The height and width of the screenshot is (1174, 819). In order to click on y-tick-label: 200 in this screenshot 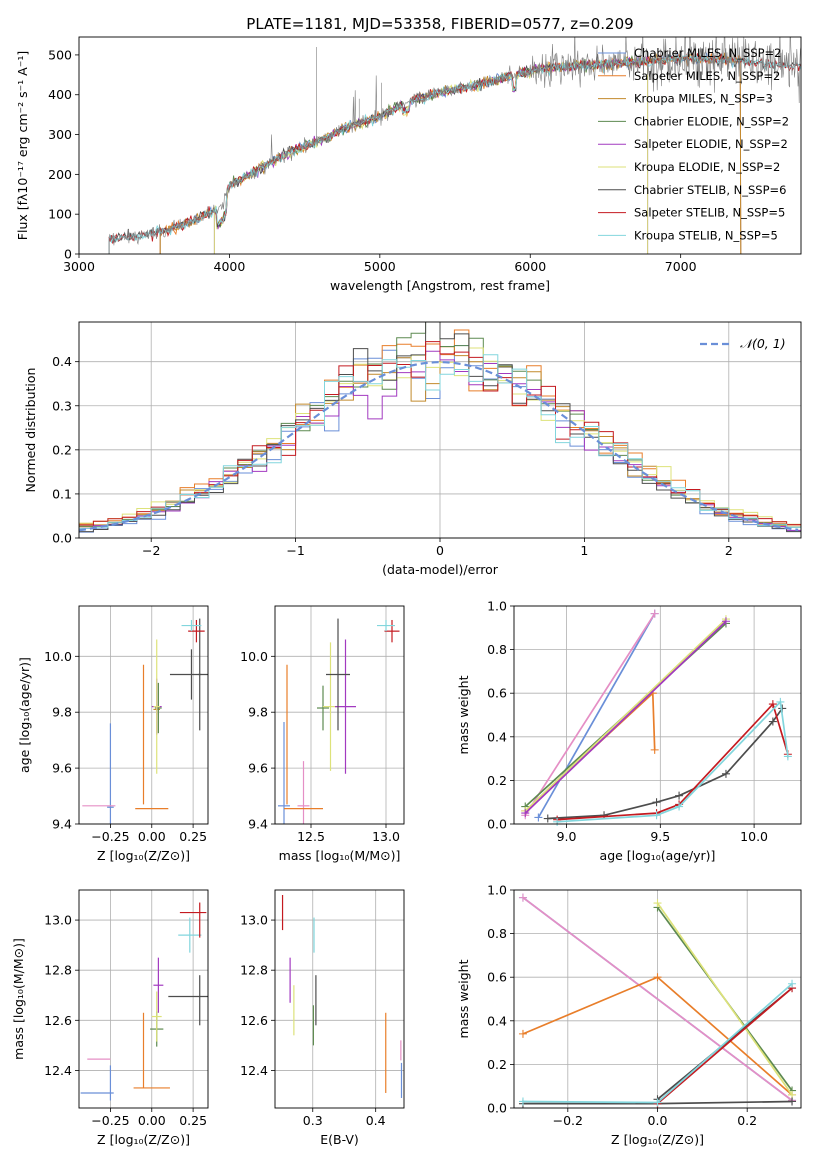, I will do `click(60, 174)`.